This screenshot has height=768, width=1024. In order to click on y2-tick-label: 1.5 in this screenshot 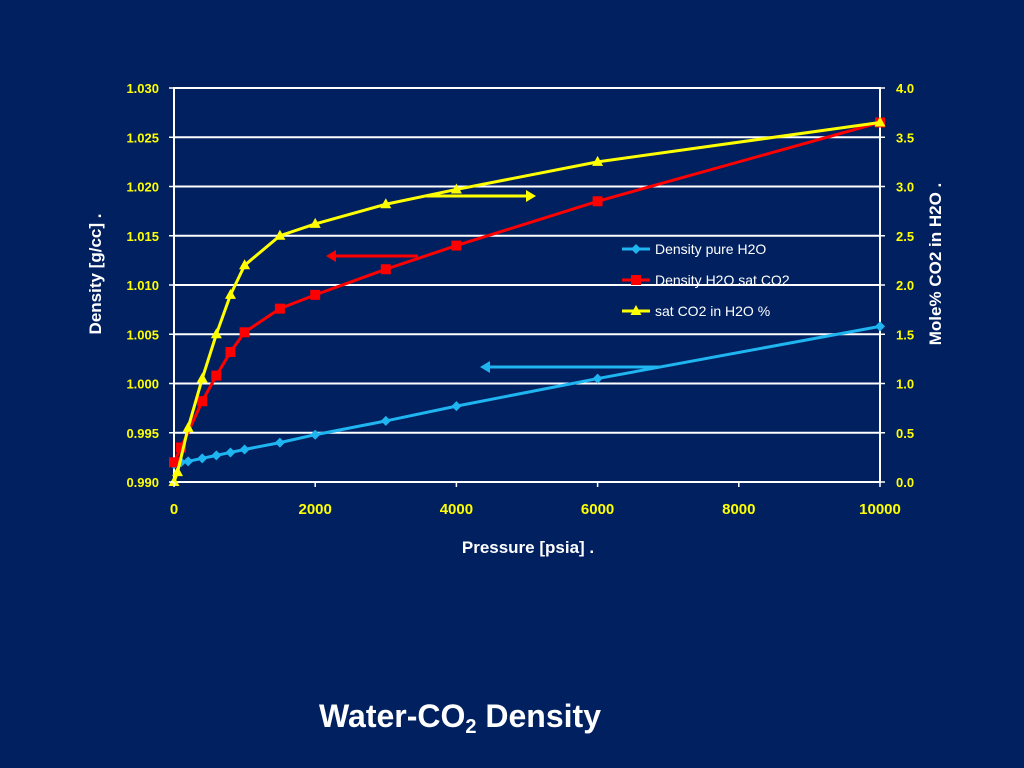, I will do `click(905, 334)`.